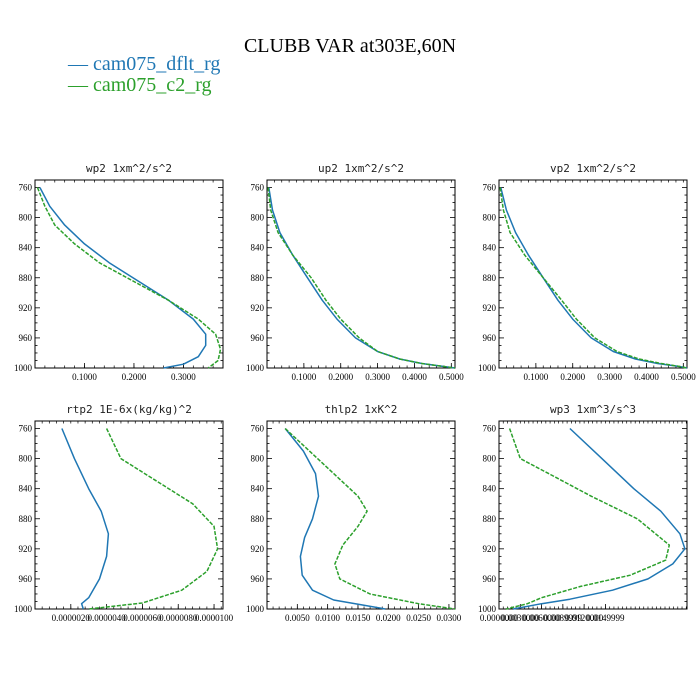  I want to click on x-tick-label: 0.0000080, so click(178, 618).